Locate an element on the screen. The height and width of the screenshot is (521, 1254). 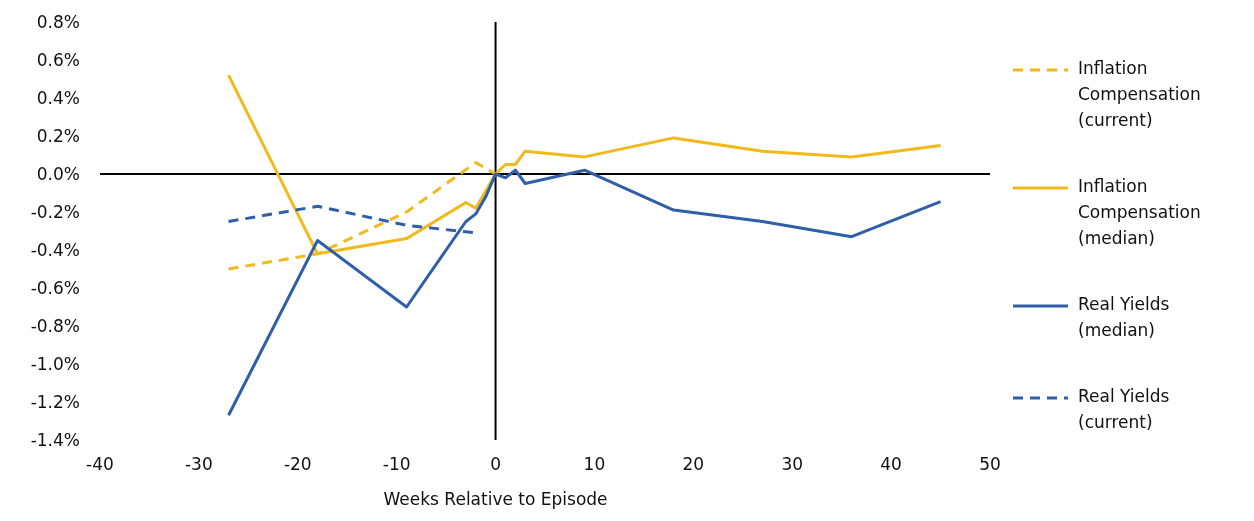
y-tick-label: -0.2% is located at coordinates (55, 211).